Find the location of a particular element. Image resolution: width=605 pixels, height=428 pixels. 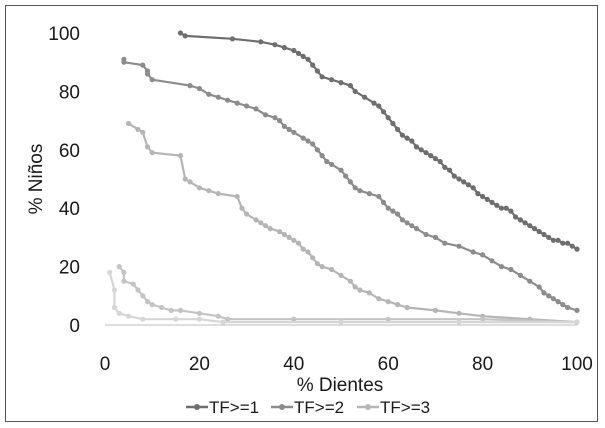

legend-item: TF>=2 is located at coordinates (307, 407).